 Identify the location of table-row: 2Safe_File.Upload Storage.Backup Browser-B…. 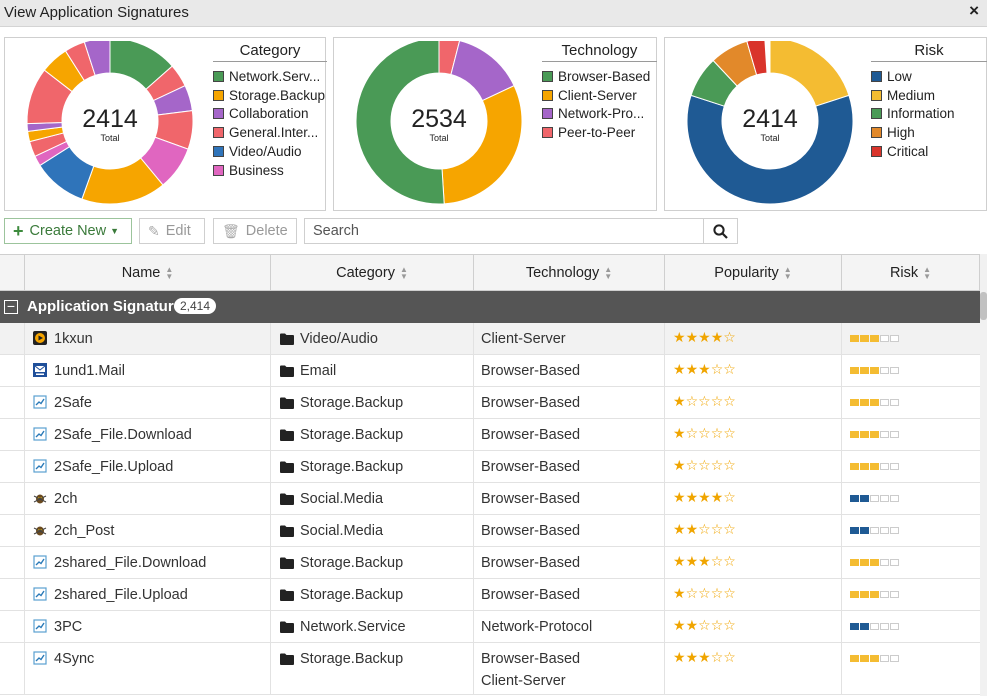
(490, 467).